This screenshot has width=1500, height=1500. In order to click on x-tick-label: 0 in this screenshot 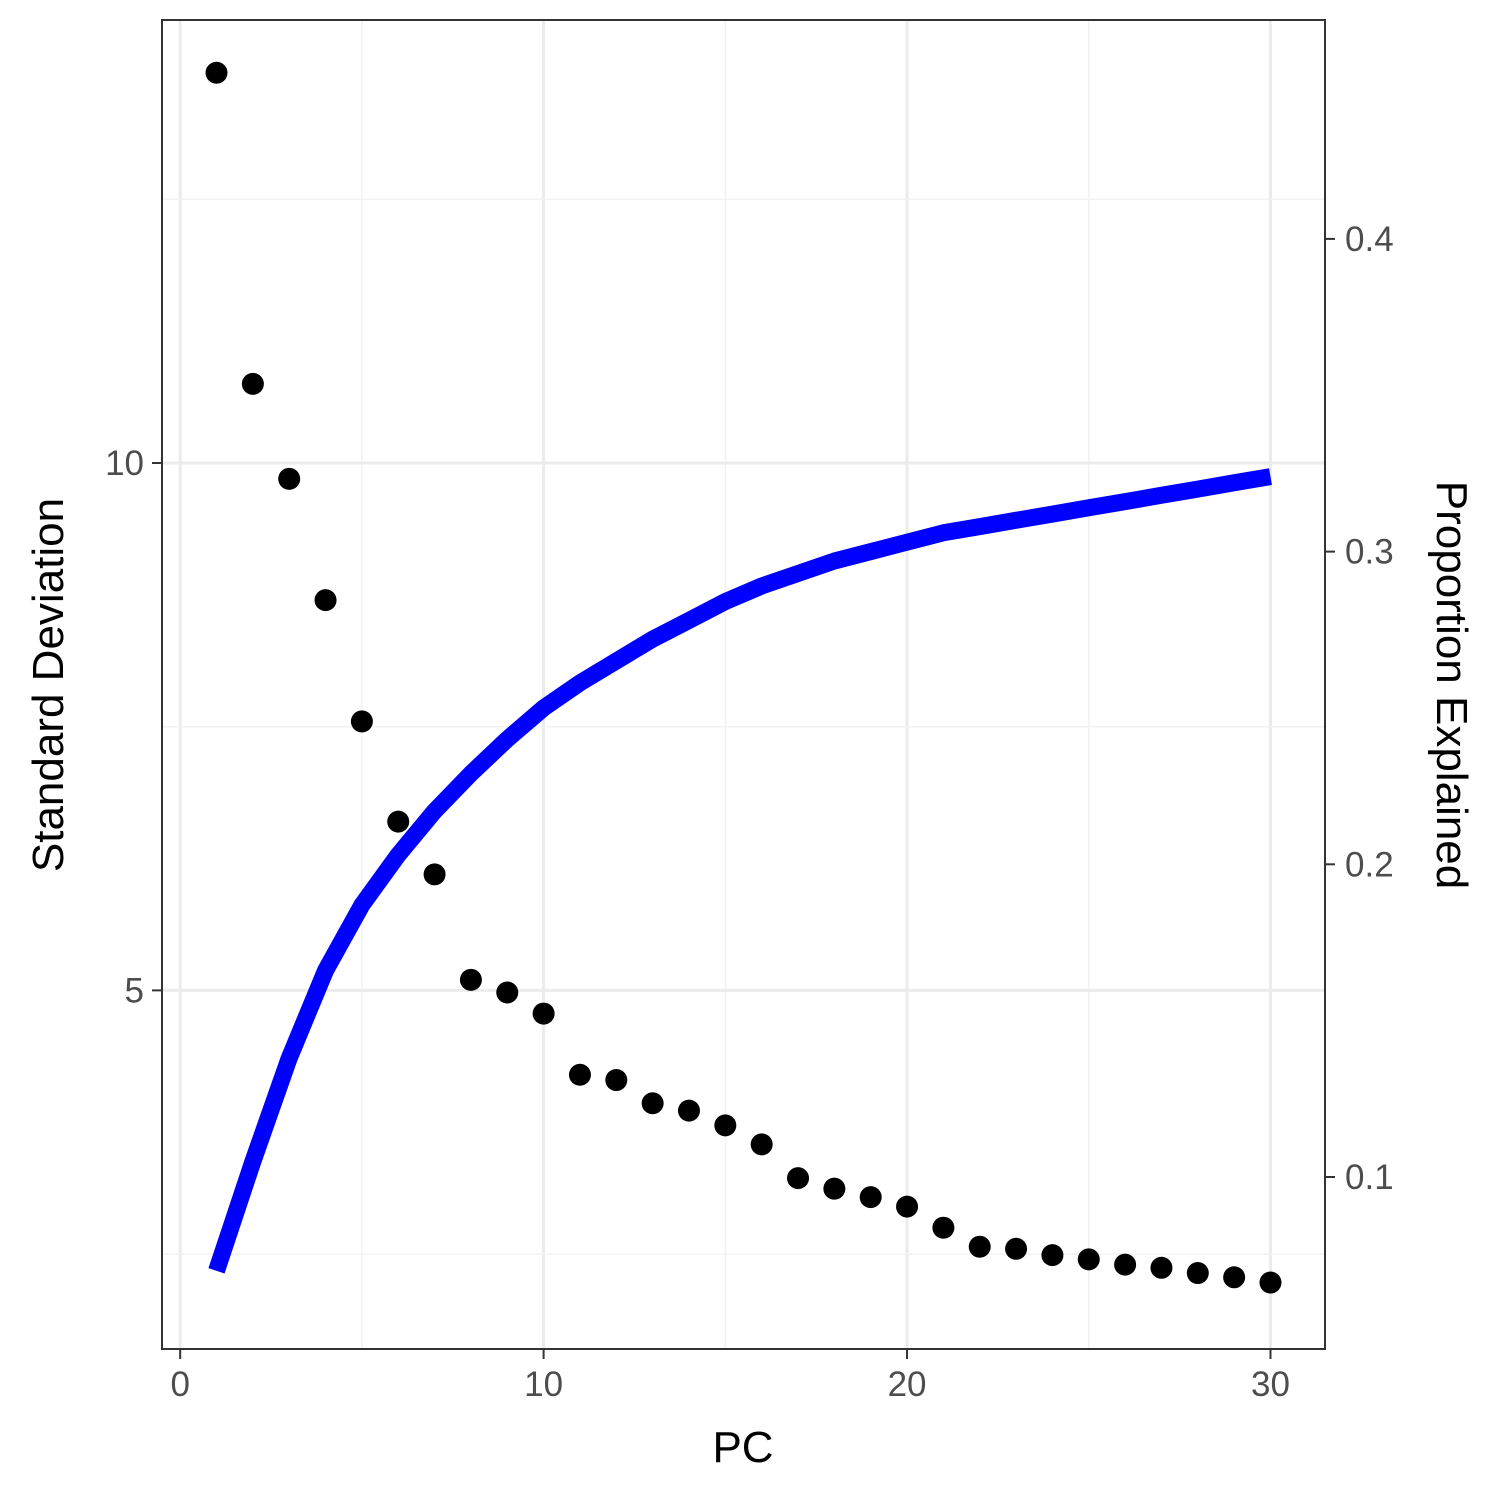, I will do `click(179, 1384)`.